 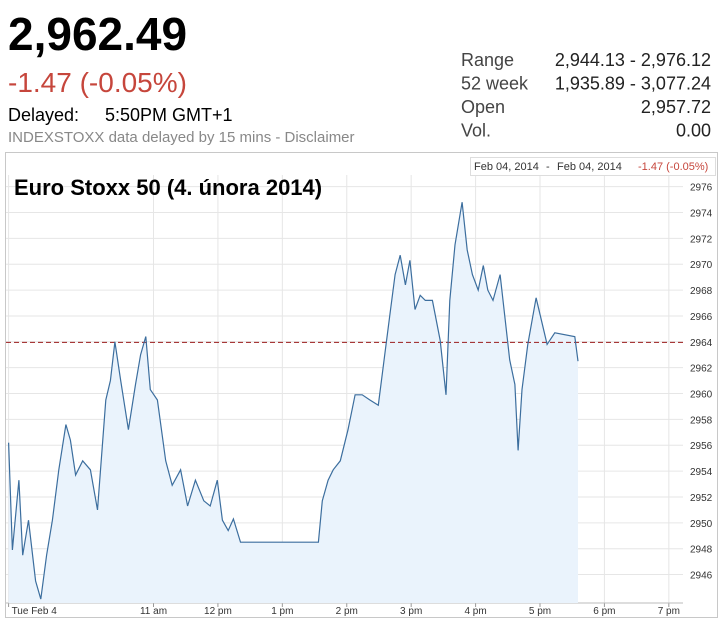 What do you see at coordinates (701, 369) in the screenshot?
I see `y-tick-label: 2962` at bounding box center [701, 369].